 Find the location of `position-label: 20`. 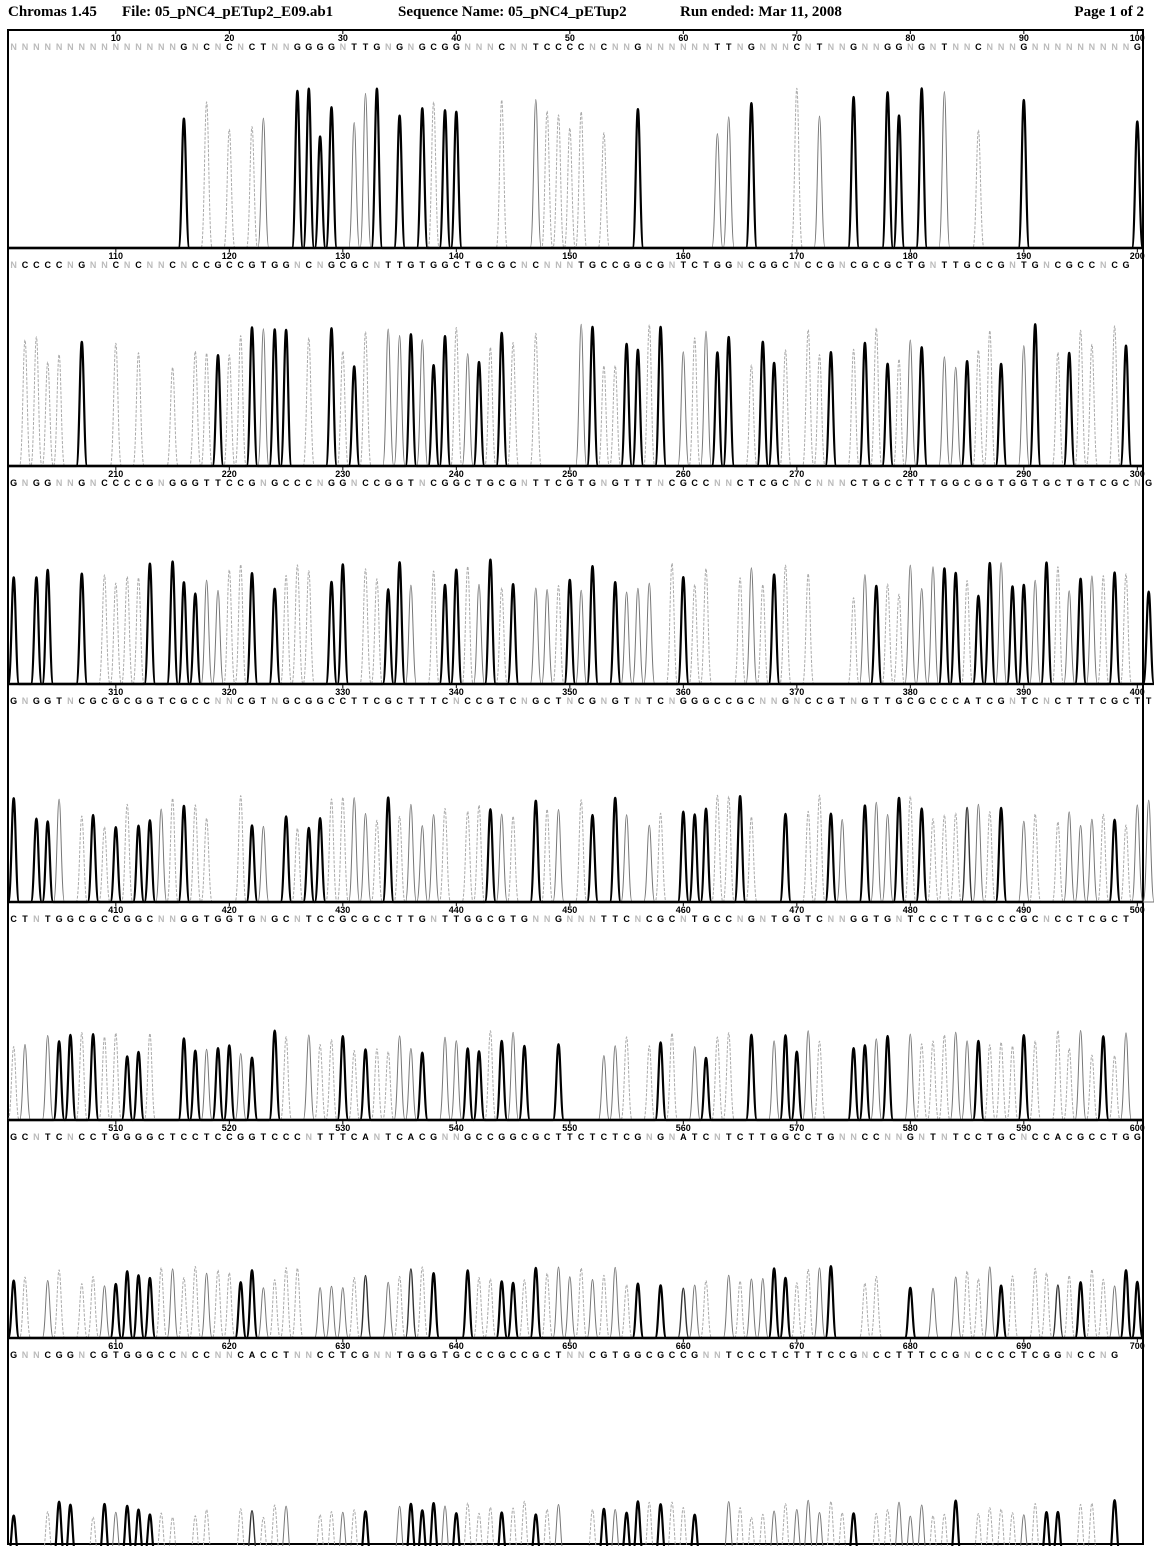

position-label: 20 is located at coordinates (229, 38).